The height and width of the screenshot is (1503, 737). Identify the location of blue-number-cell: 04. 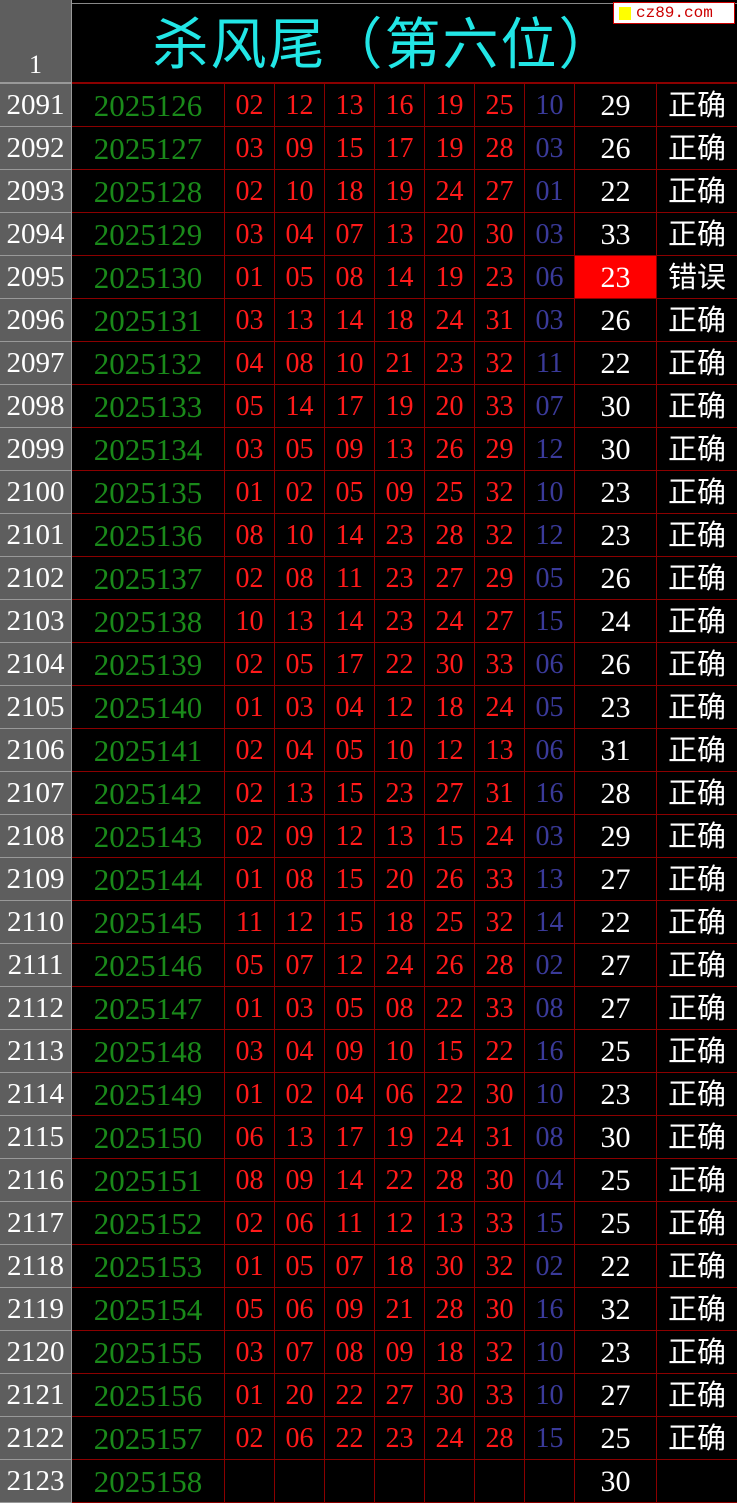
(550, 1180).